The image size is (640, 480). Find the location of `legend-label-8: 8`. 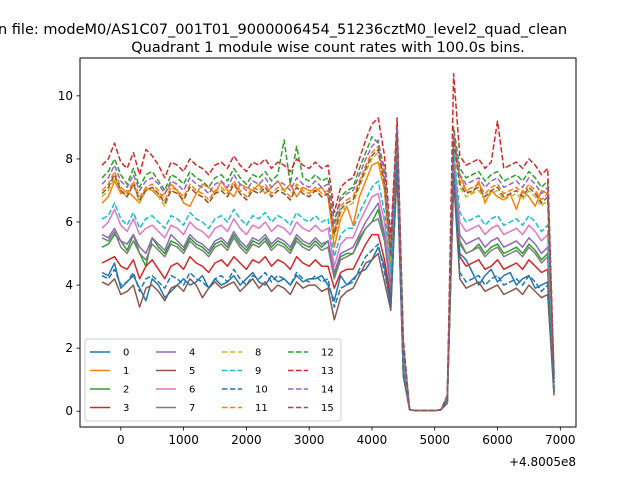

legend-label-8: 8 is located at coordinates (258, 353).